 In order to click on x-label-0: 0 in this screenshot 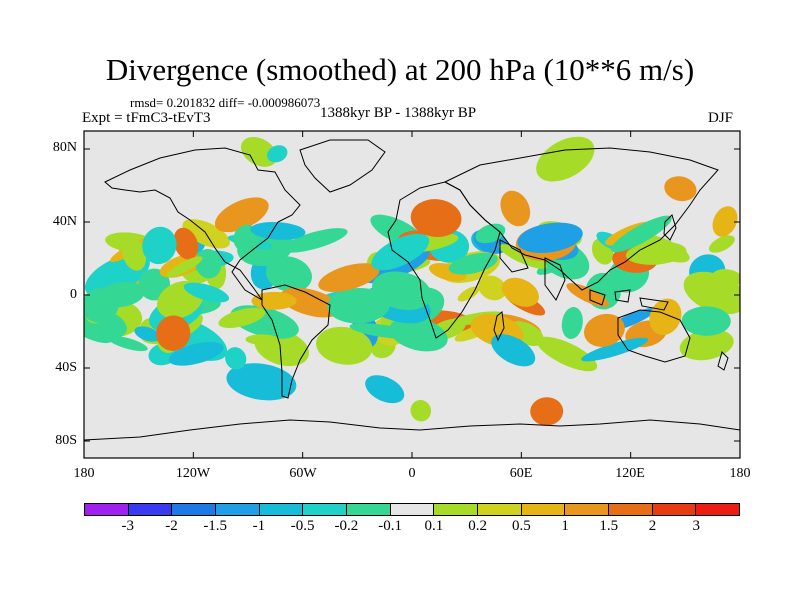, I will do `click(412, 473)`.